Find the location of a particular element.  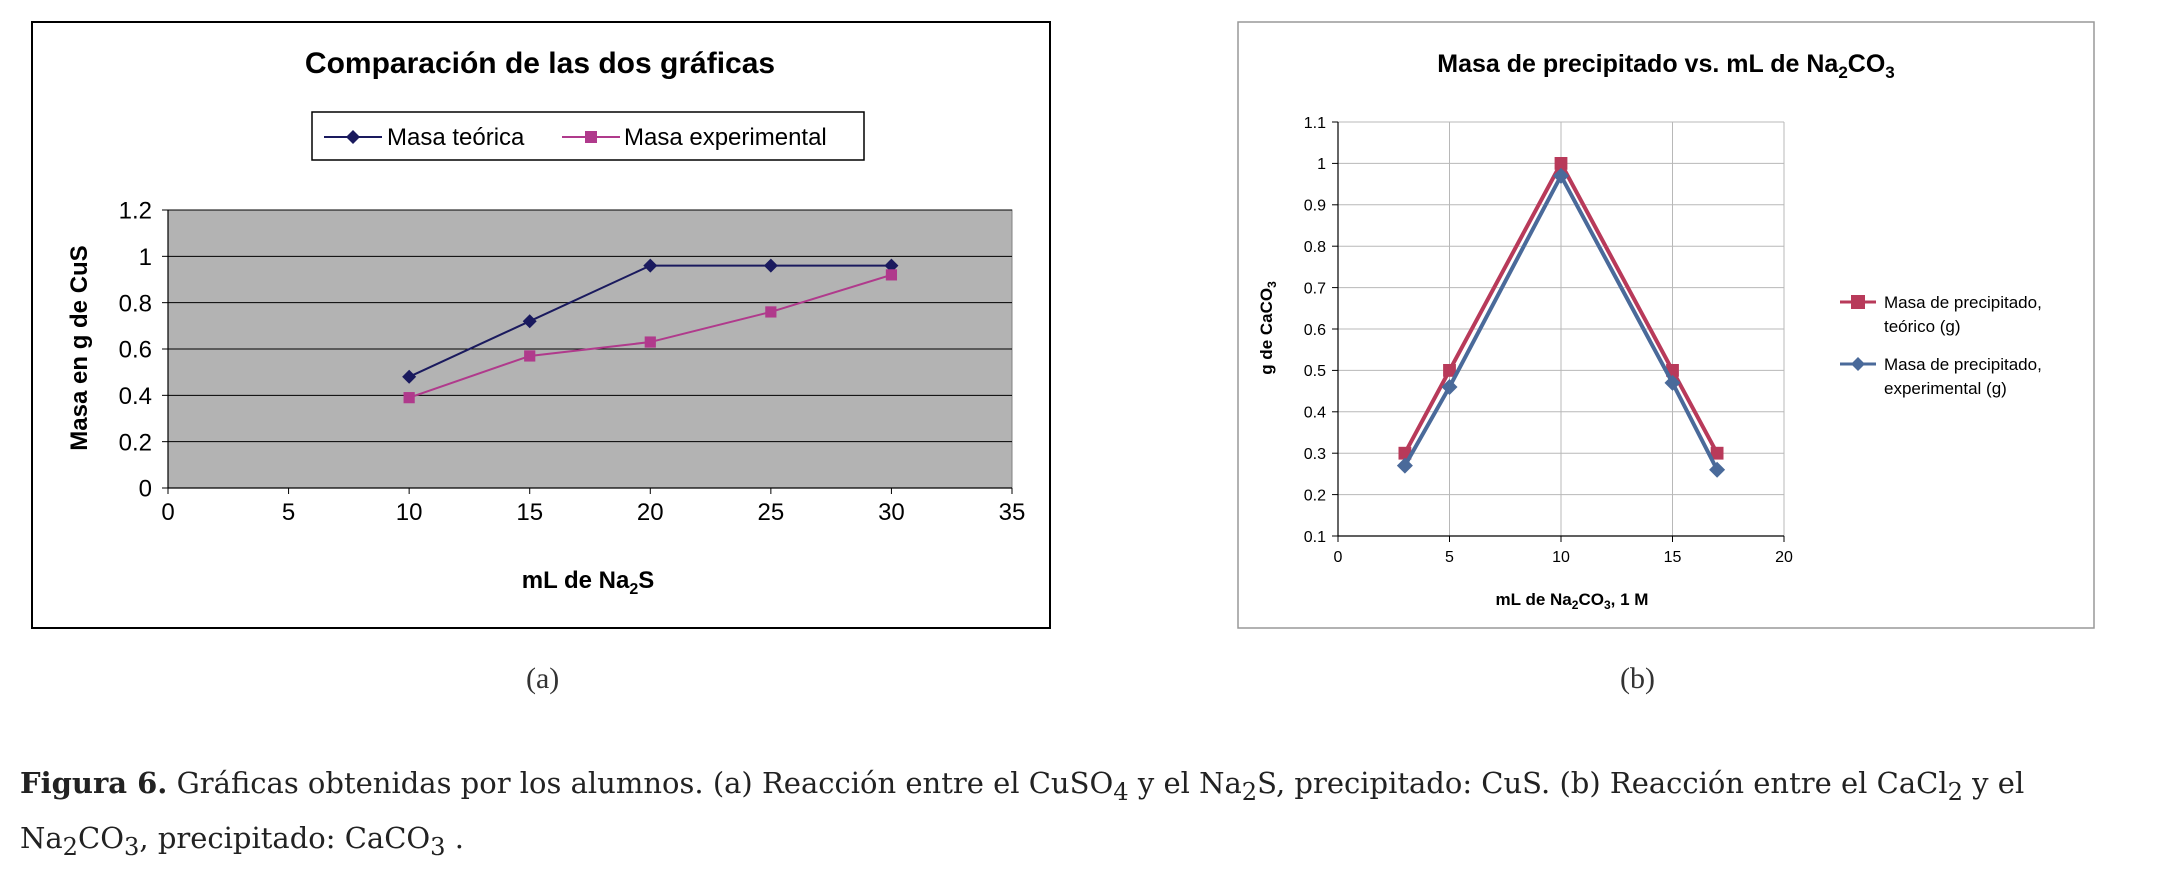

caption-figure-label: Figura 6. is located at coordinates (94, 783).